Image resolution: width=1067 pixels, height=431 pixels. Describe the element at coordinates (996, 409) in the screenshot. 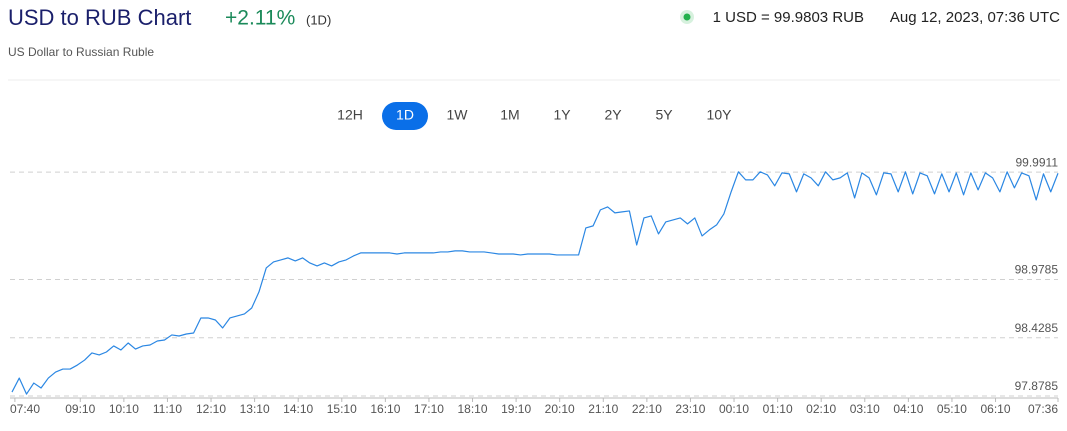

I see `x-tick-label: 06:10` at that location.